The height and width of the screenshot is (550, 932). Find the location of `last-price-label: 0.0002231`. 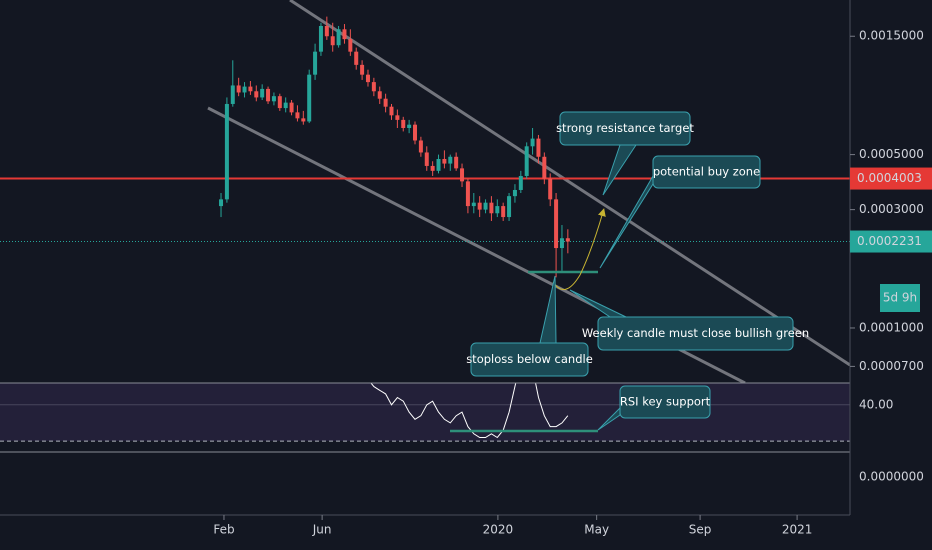

last-price-label: 0.0002231 is located at coordinates (889, 241).